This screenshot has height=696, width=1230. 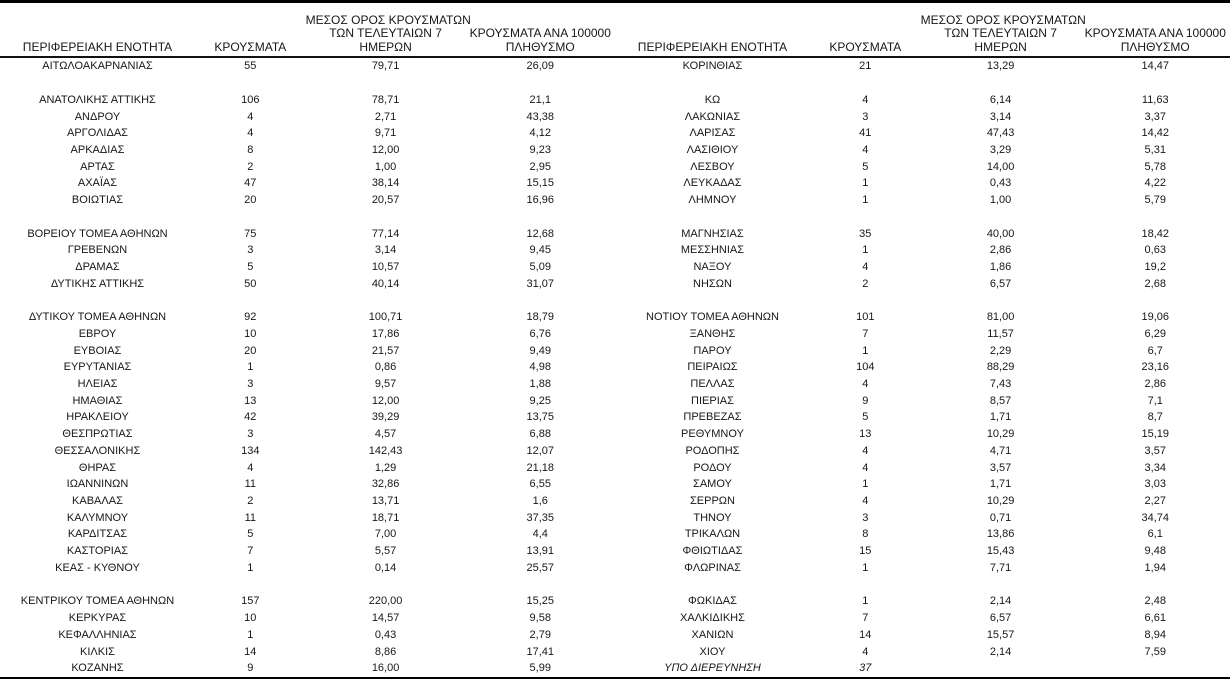 What do you see at coordinates (250, 46) in the screenshot?
I see `col-header-cases: ΚΡΟΥΣΜΑΤΑ` at bounding box center [250, 46].